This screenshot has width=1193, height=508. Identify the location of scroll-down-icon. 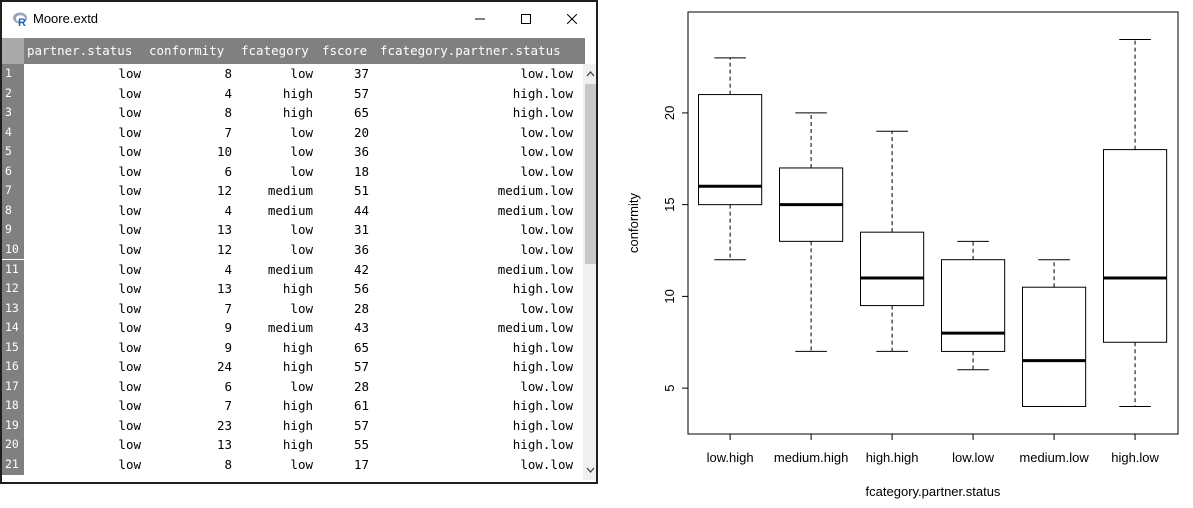
(590, 470).